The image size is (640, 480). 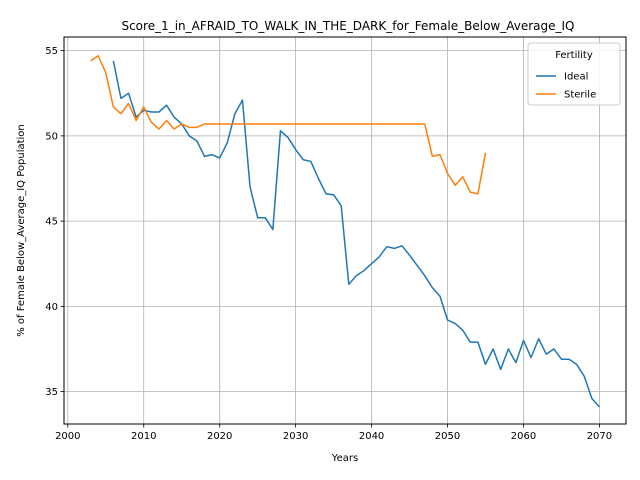 I want to click on legend-items: Ideal Sterile, so click(x=566, y=86).